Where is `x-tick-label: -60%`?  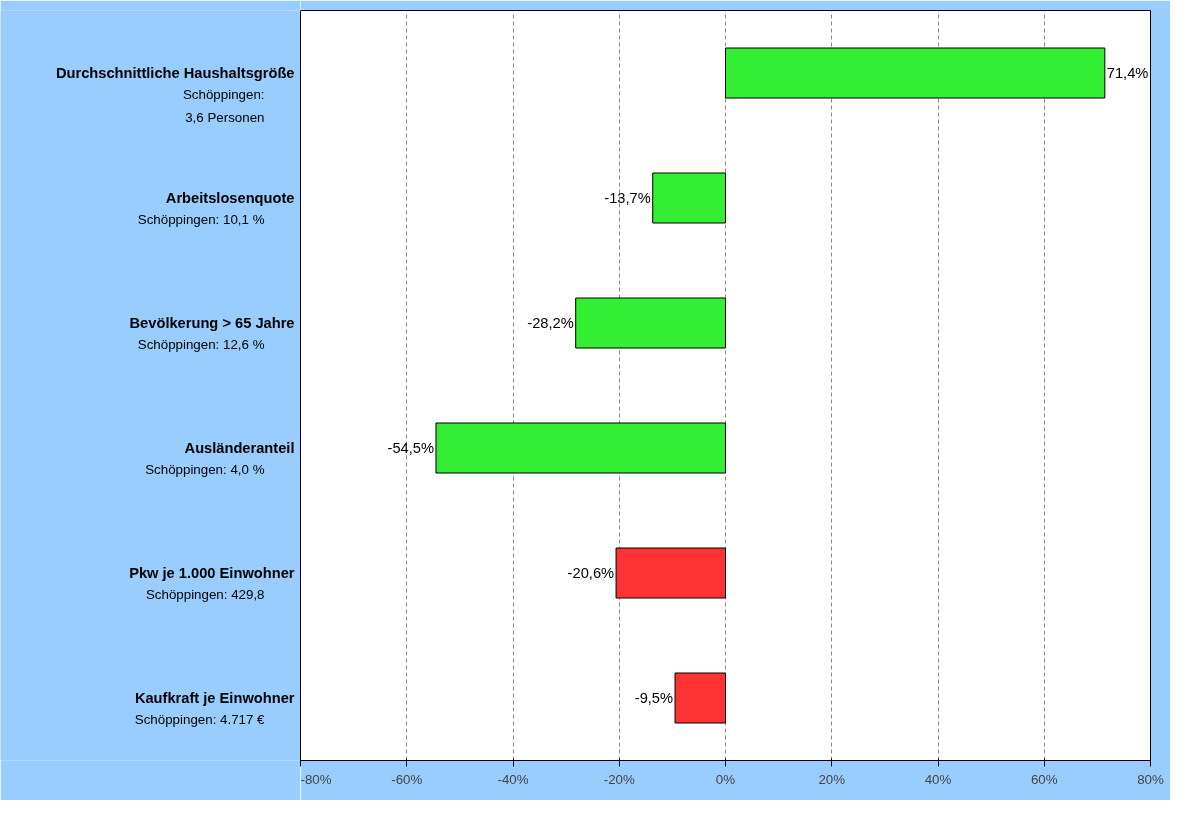
x-tick-label: -60% is located at coordinates (407, 779).